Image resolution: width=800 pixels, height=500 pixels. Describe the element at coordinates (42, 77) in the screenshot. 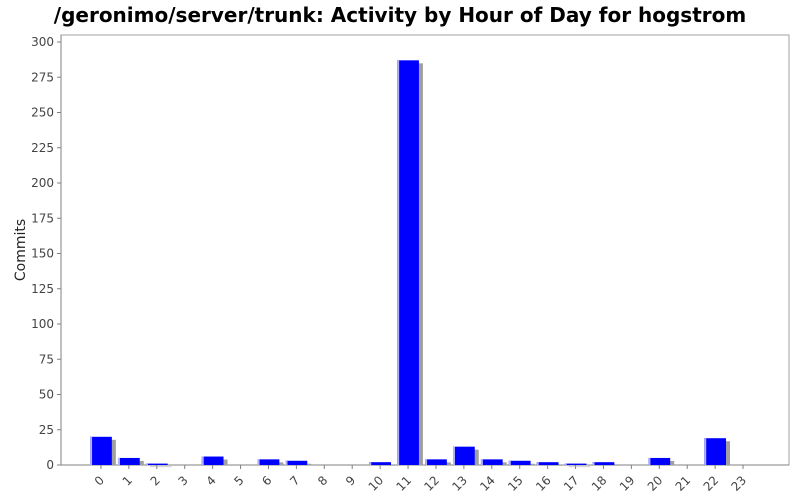

I see `y-tick-label: 275` at that location.